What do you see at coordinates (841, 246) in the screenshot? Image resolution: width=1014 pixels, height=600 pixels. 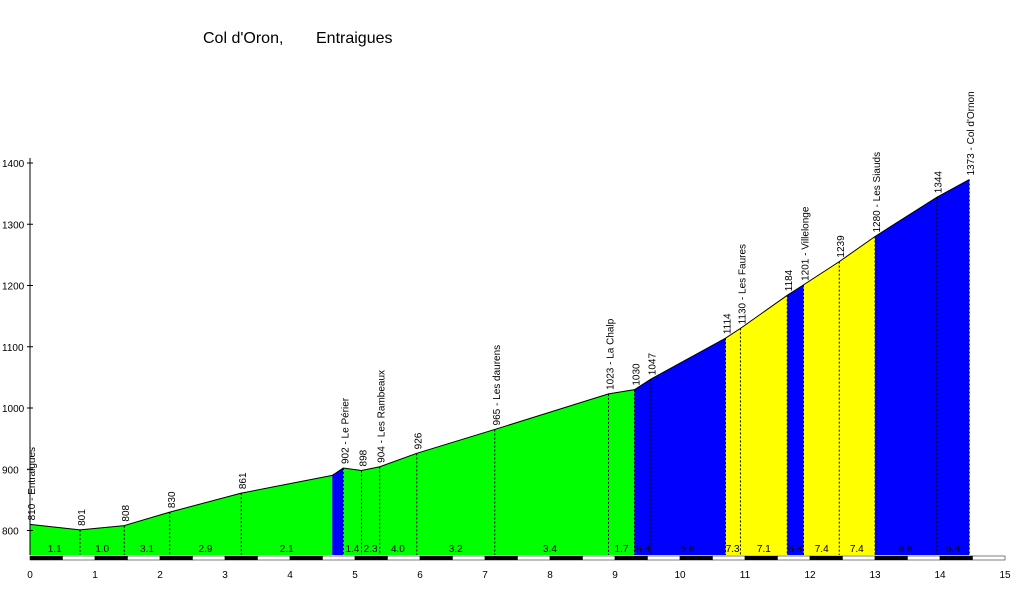 I see `waypoint-label-18: 1239` at bounding box center [841, 246].